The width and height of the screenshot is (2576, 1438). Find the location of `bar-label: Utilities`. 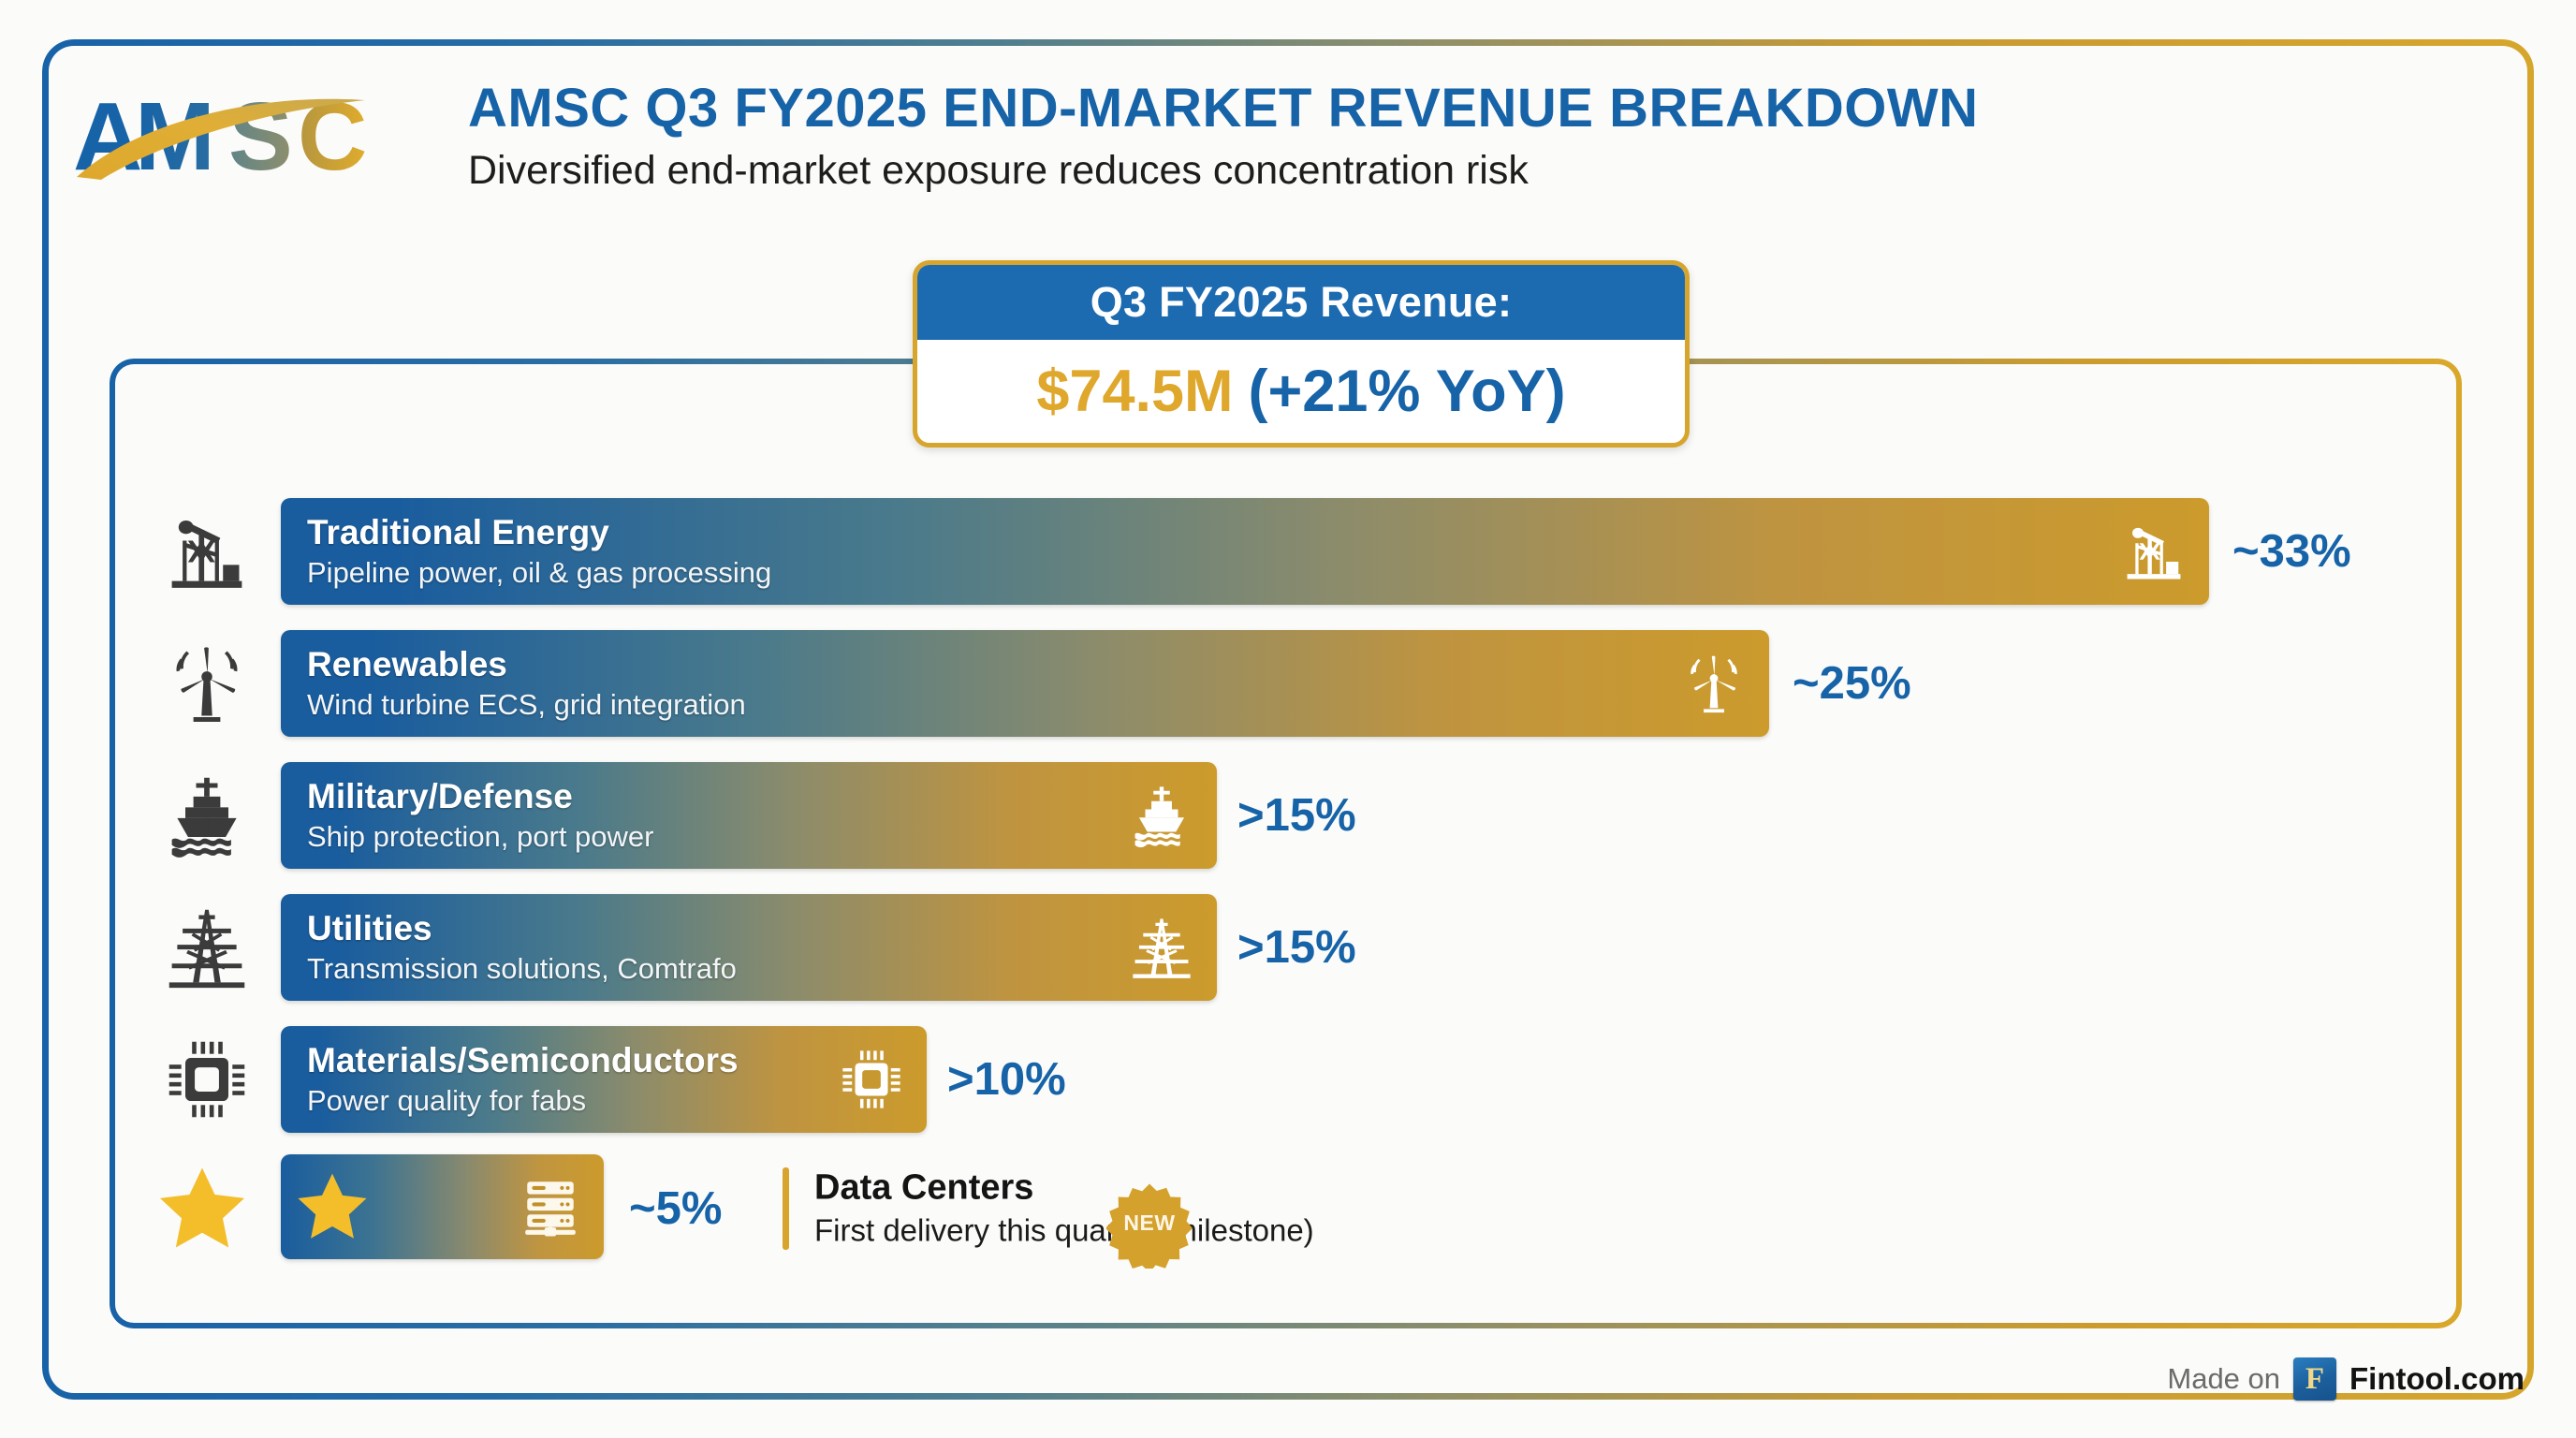

bar-label: Utilities is located at coordinates (369, 928).